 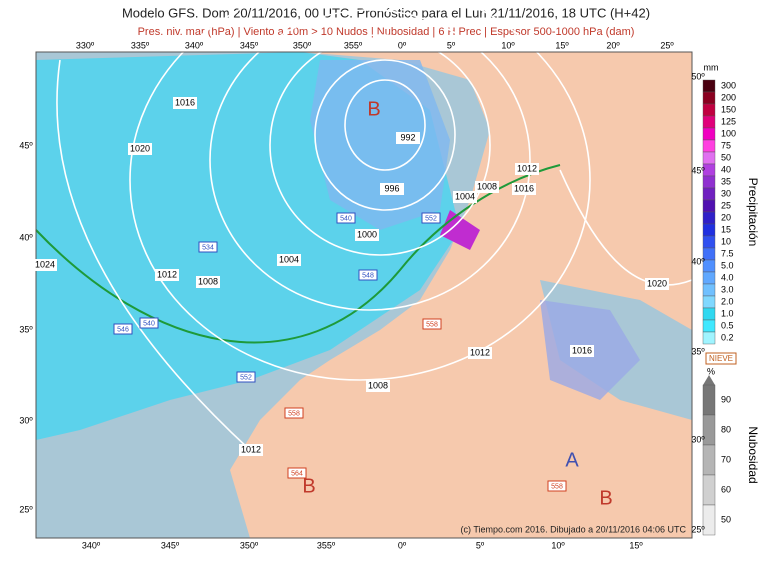 What do you see at coordinates (353, 45) in the screenshot?
I see `lon-label: 355º` at bounding box center [353, 45].